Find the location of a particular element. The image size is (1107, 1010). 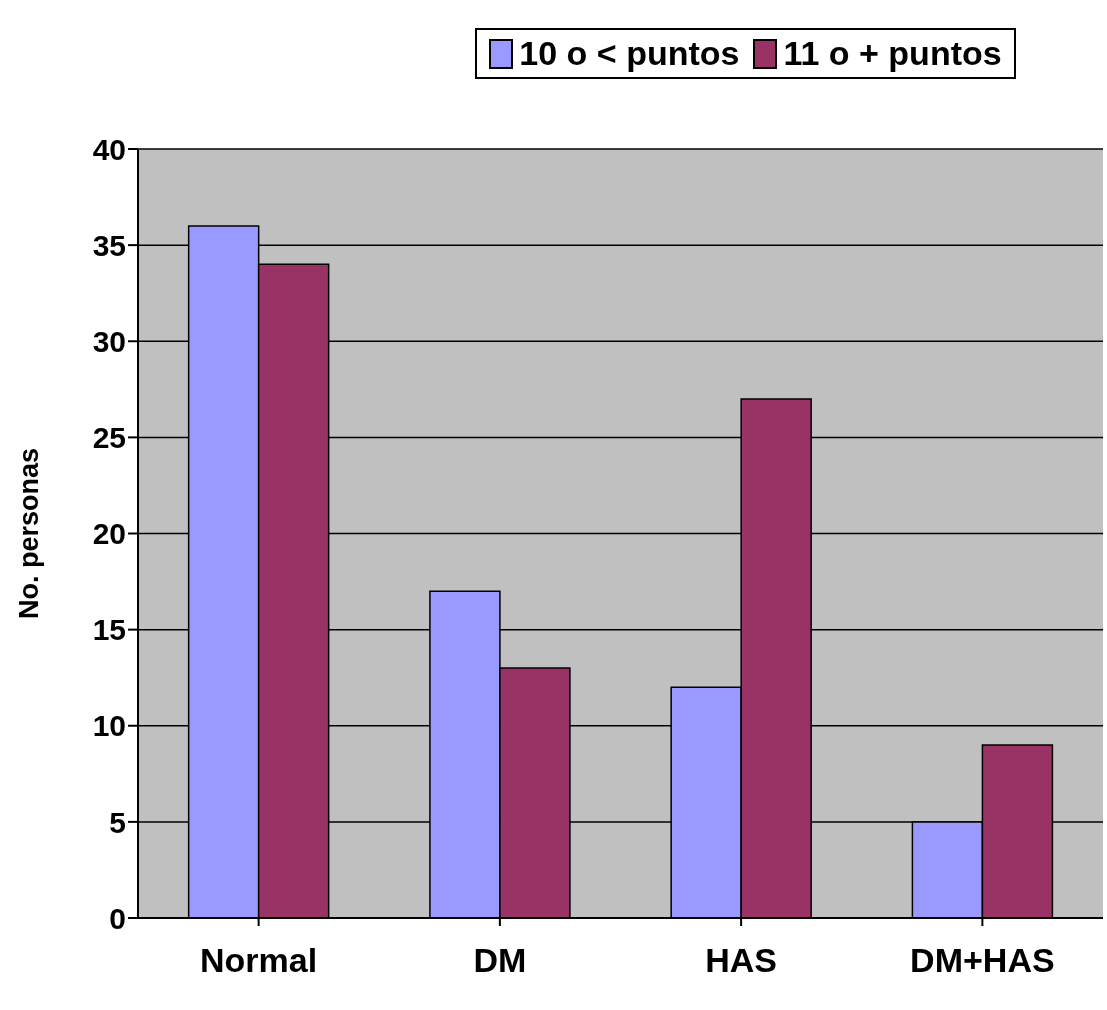

y-axis-title: No. personas is located at coordinates (28, 533).